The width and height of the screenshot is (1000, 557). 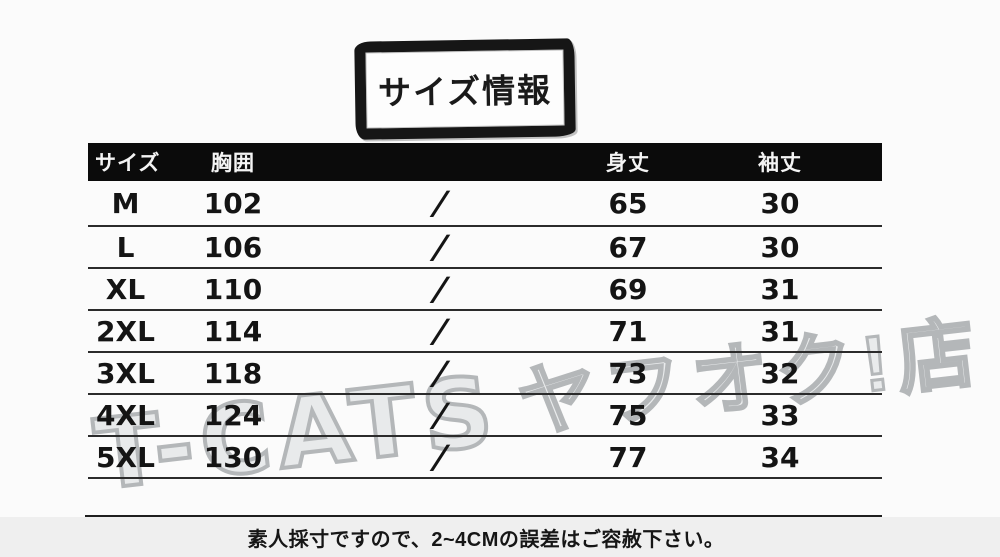 I want to click on bottom-divider-line, so click(x=483, y=516).